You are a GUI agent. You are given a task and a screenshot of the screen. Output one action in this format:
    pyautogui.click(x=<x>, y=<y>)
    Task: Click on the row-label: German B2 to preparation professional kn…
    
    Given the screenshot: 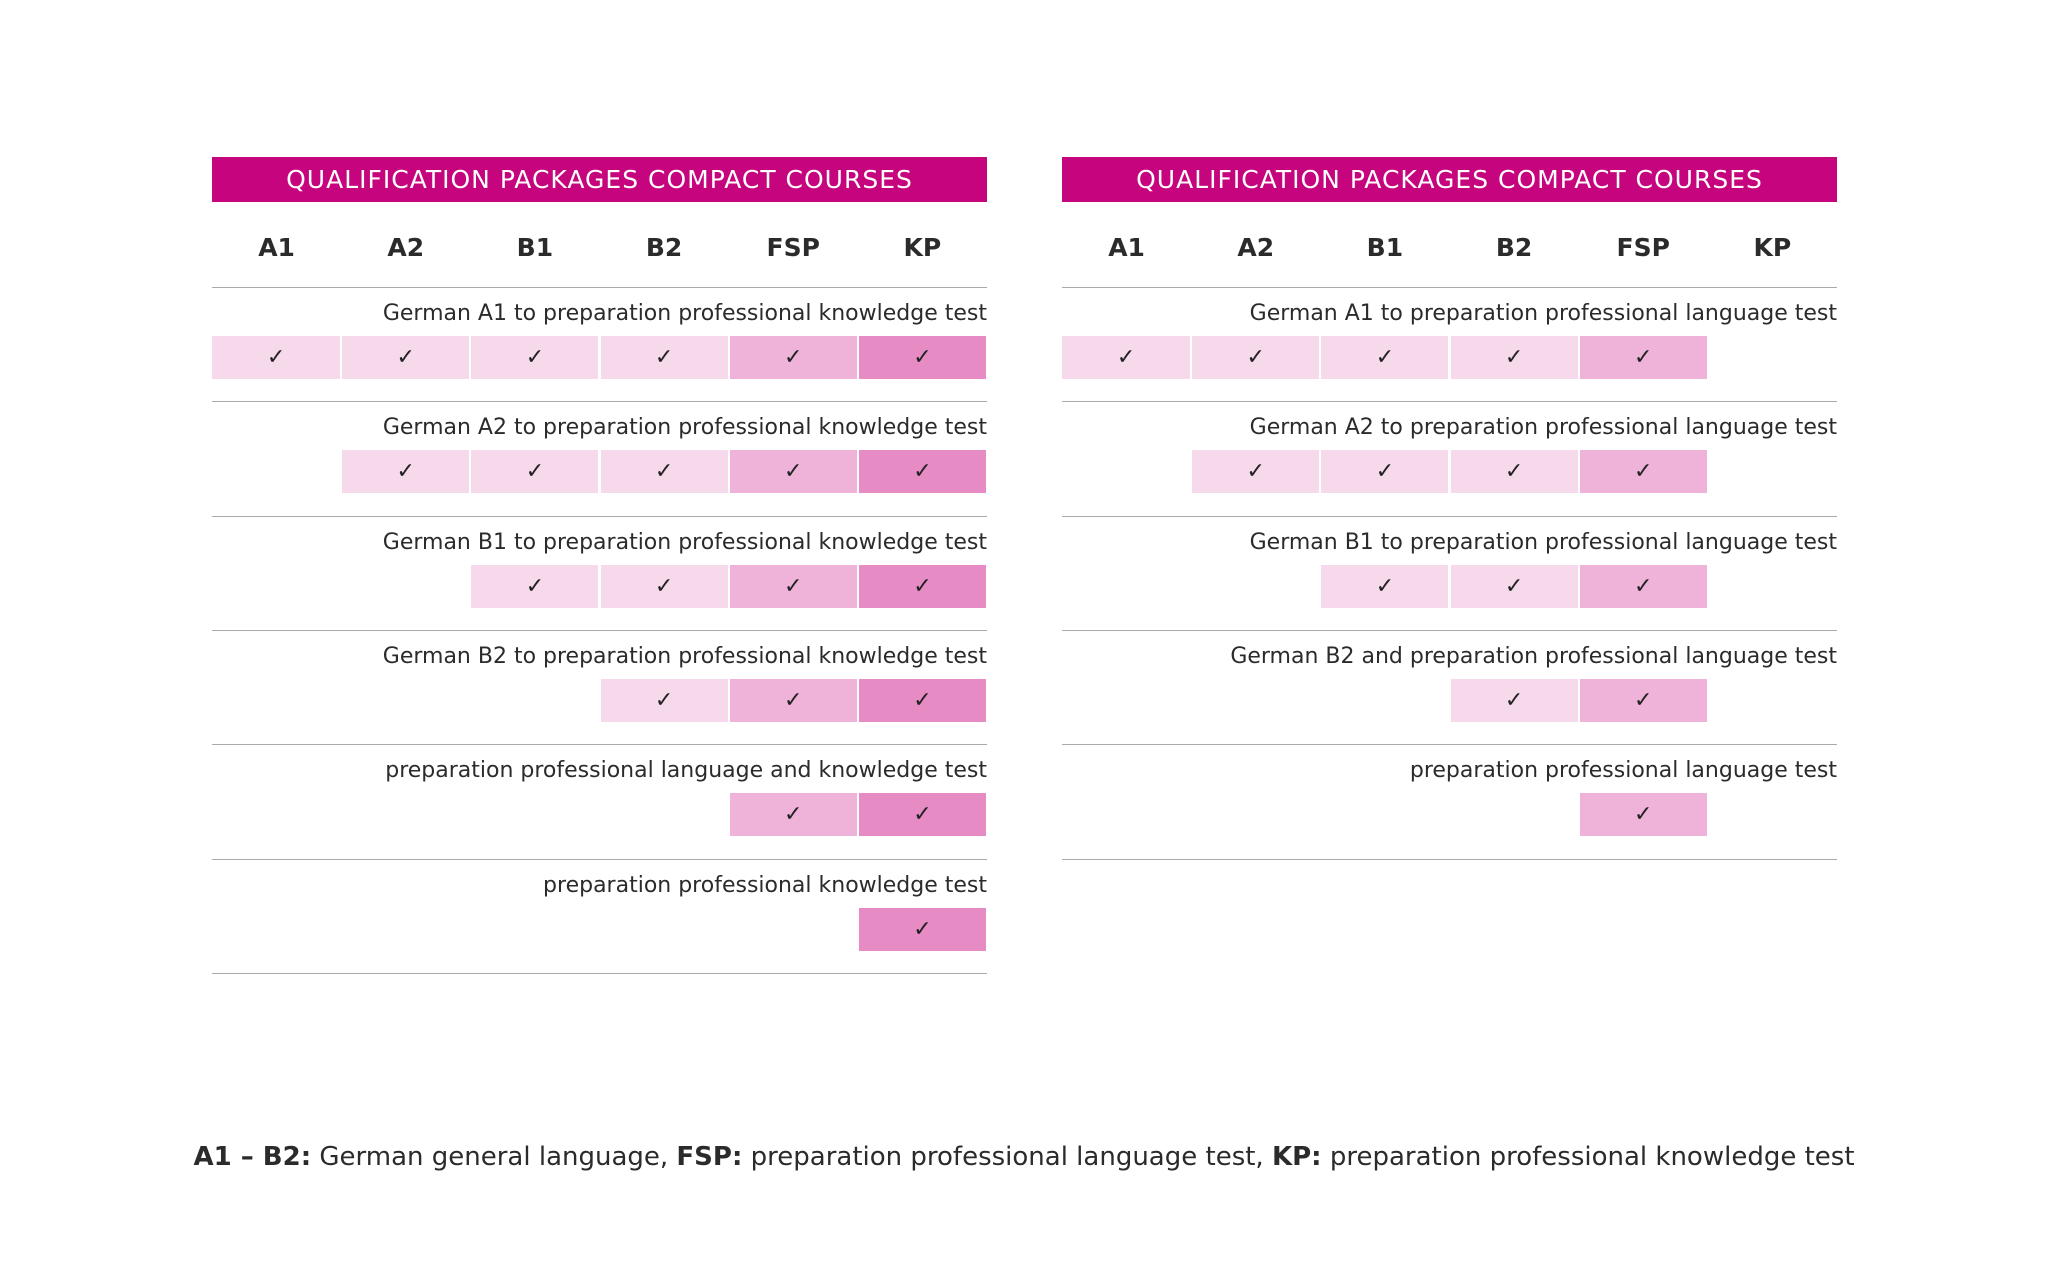 What is the action you would take?
    pyautogui.click(x=684, y=656)
    